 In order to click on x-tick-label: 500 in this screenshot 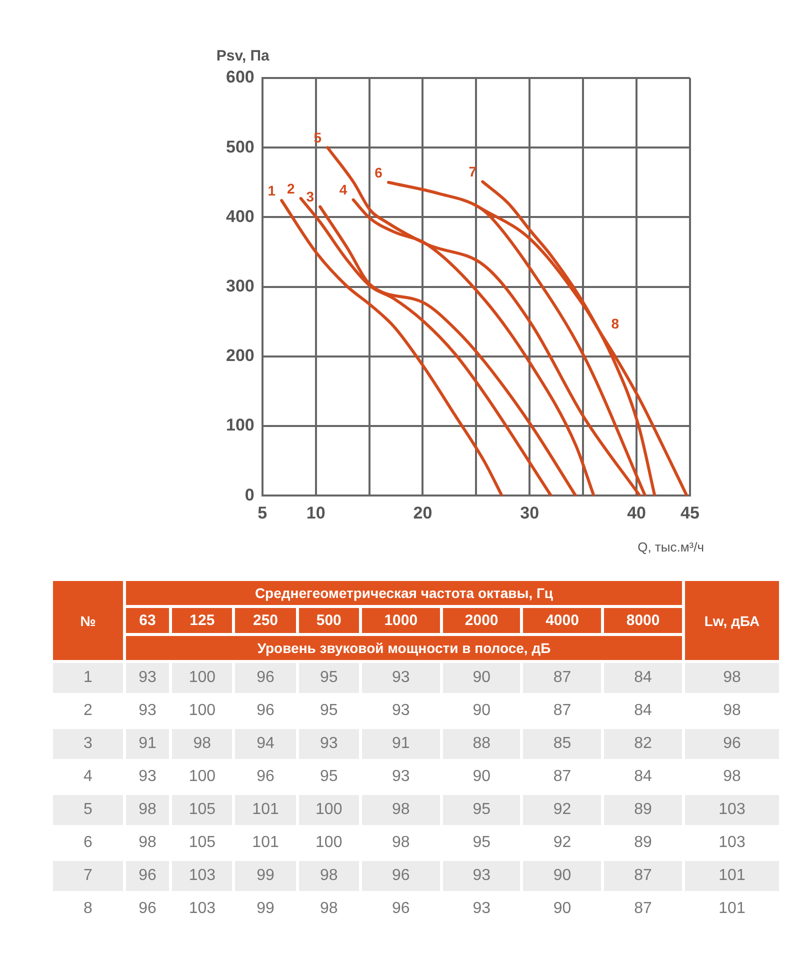, I will do `click(329, 620)`.